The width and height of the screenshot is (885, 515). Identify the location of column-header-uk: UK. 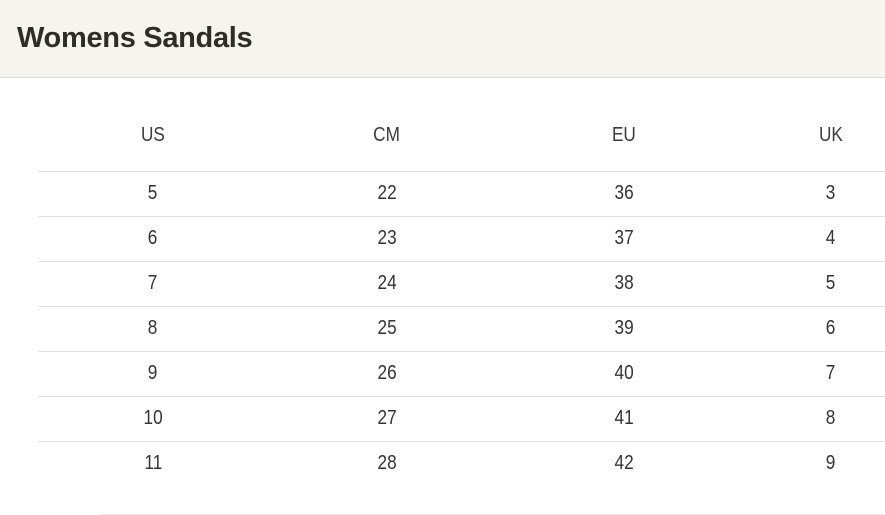
(813, 140).